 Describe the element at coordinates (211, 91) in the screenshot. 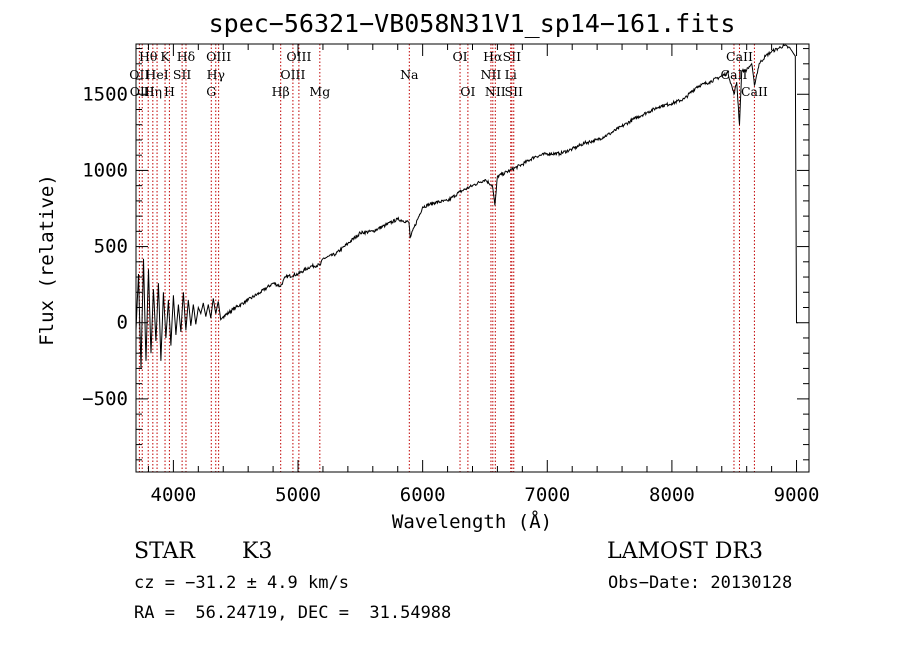

I see `line-marker-label: G` at that location.